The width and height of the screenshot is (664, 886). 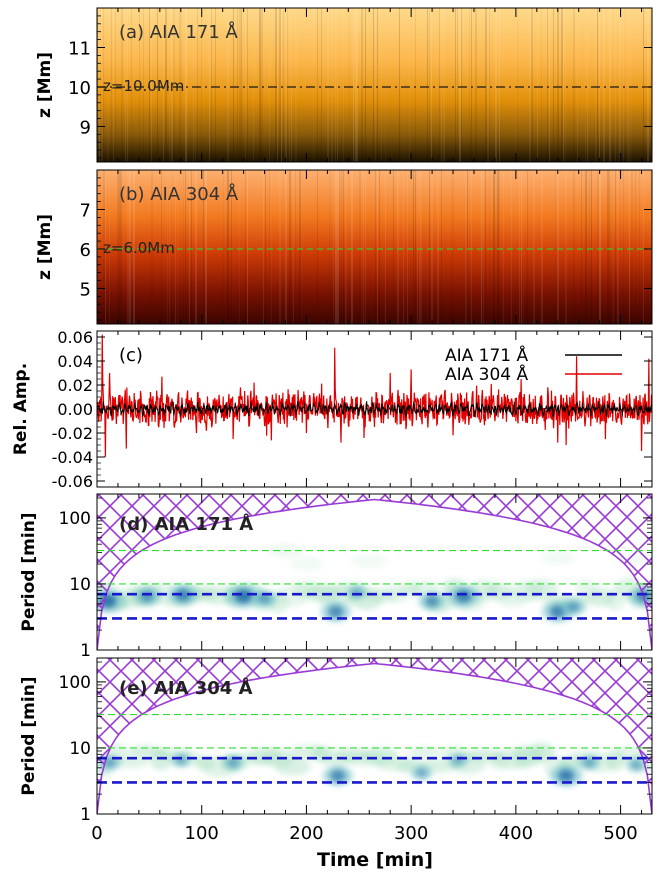 What do you see at coordinates (411, 833) in the screenshot?
I see `x-tick-label: 300` at bounding box center [411, 833].